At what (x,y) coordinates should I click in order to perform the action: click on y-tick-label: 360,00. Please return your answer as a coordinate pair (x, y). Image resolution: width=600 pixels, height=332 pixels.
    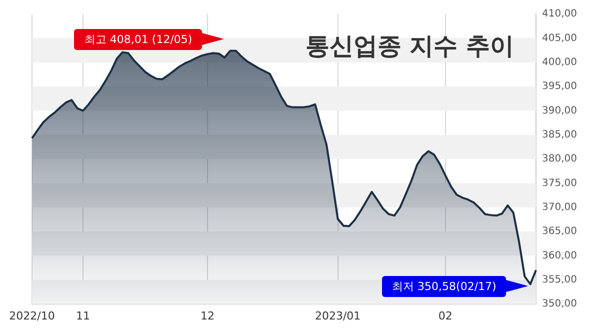
    Looking at the image, I should click on (559, 256).